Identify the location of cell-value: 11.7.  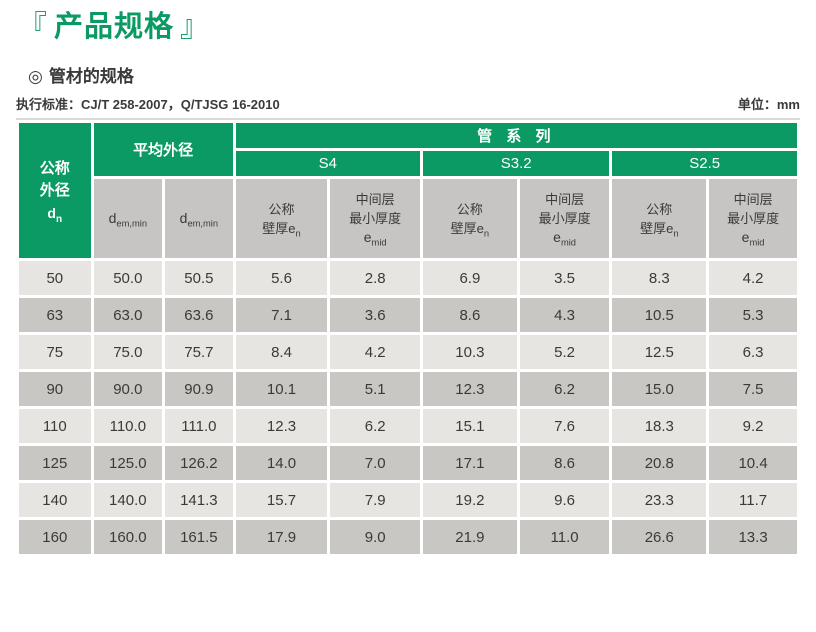
(753, 500).